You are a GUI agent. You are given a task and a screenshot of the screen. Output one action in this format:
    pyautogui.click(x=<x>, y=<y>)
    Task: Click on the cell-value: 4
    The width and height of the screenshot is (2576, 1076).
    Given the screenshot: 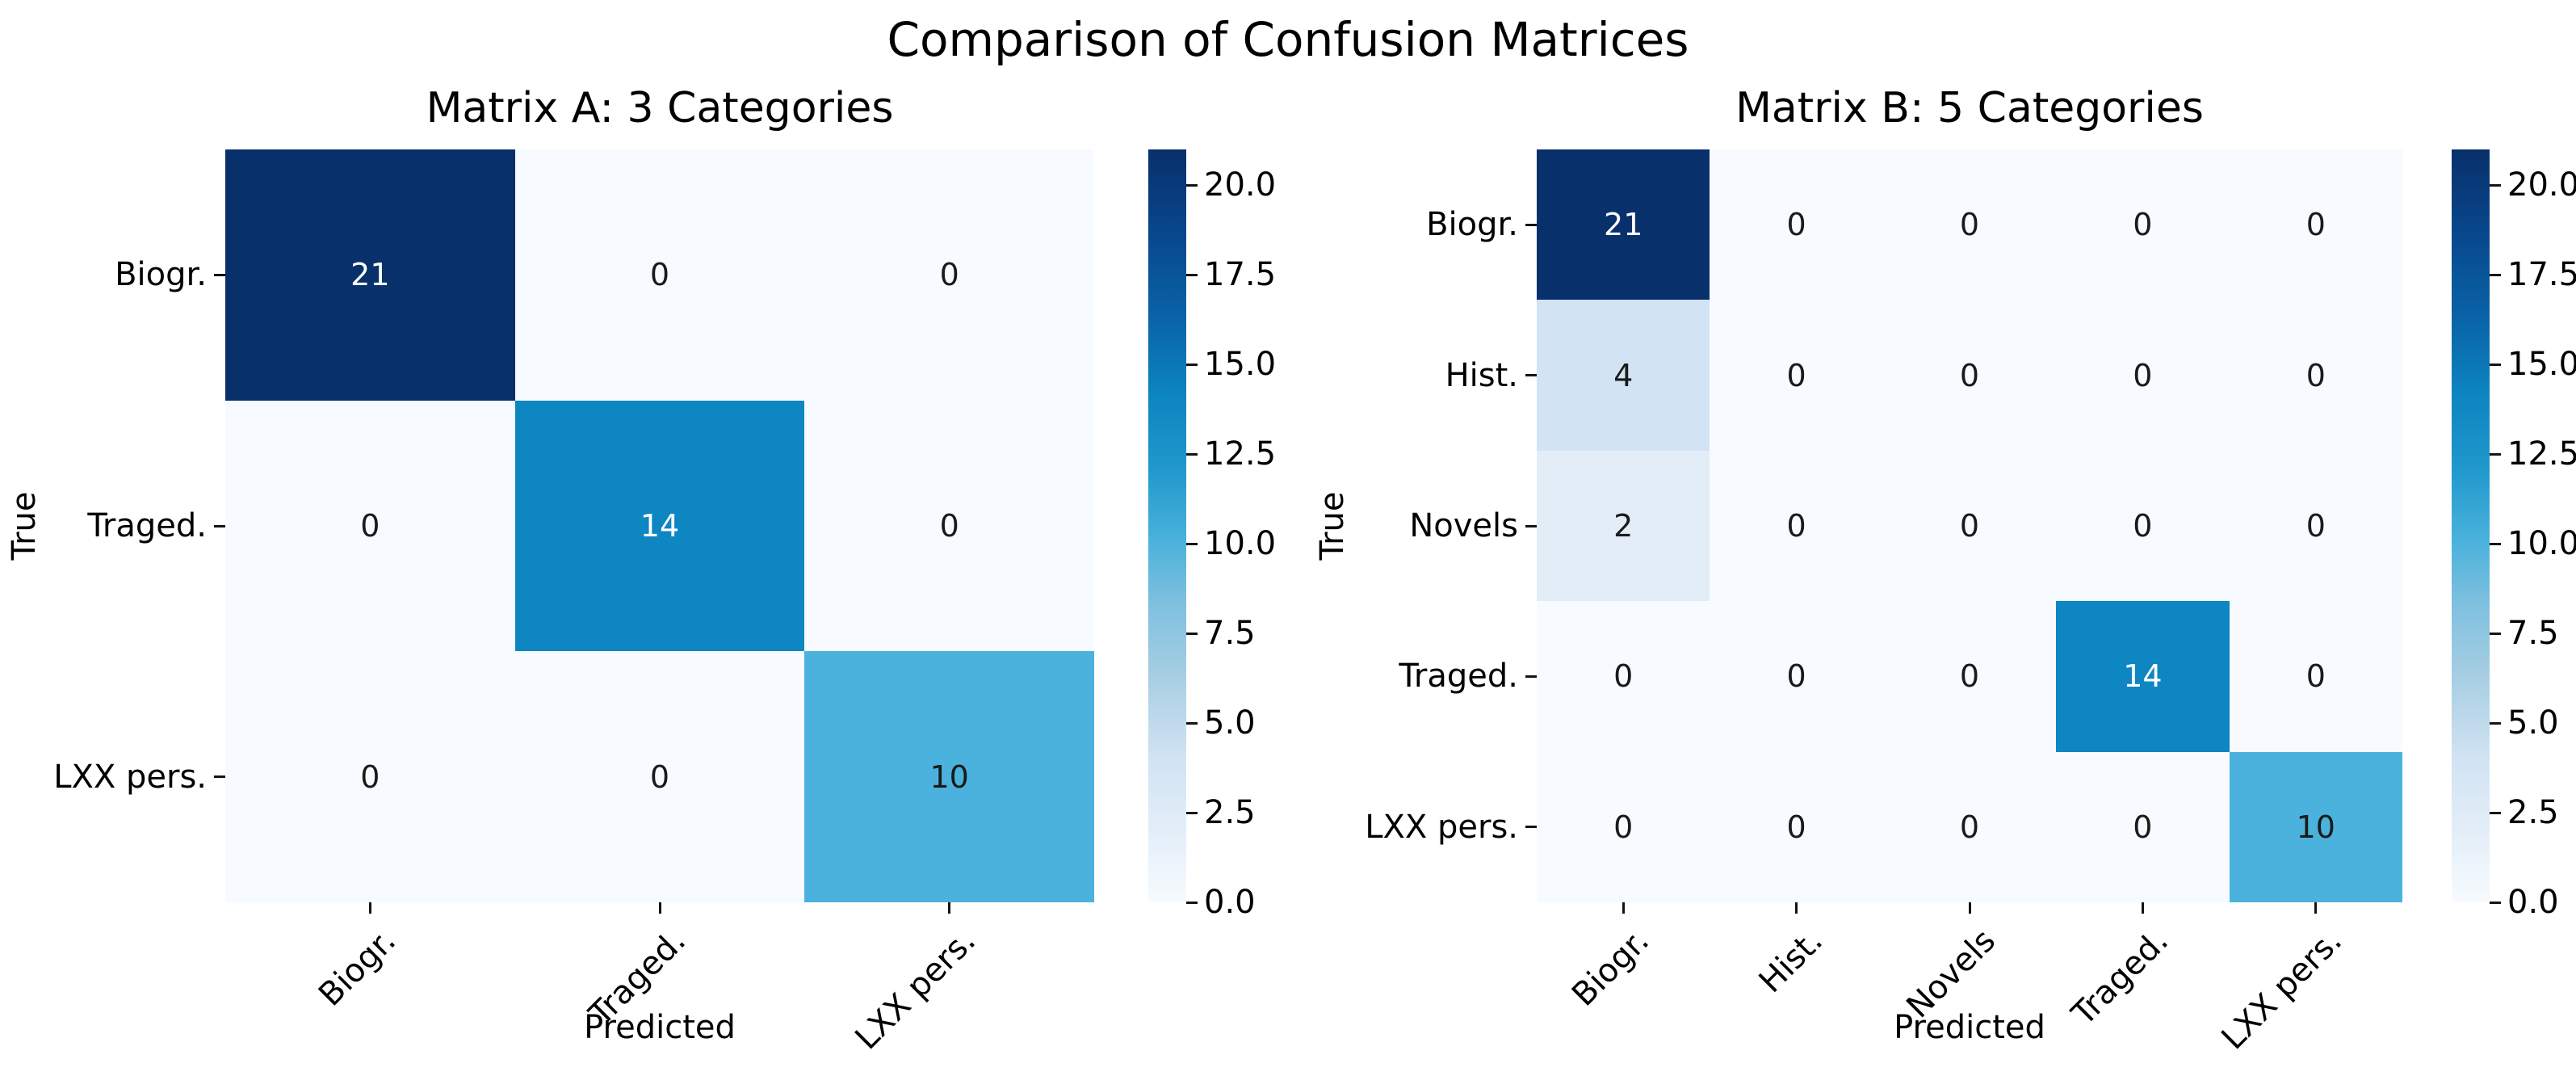 What is the action you would take?
    pyautogui.click(x=1623, y=375)
    